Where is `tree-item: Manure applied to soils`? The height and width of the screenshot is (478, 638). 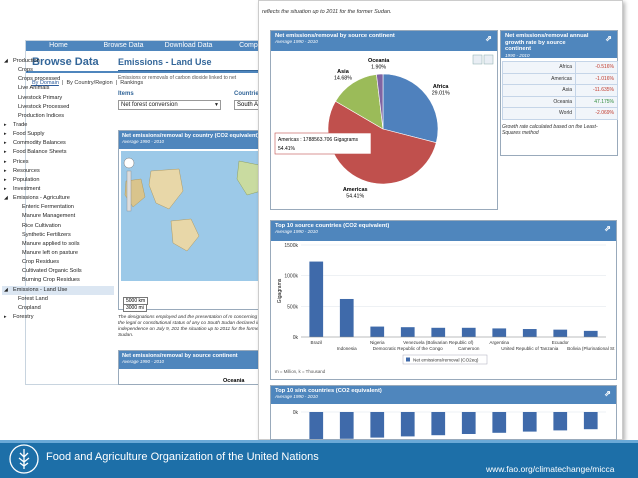 tree-item: Manure applied to soils is located at coordinates (58, 244).